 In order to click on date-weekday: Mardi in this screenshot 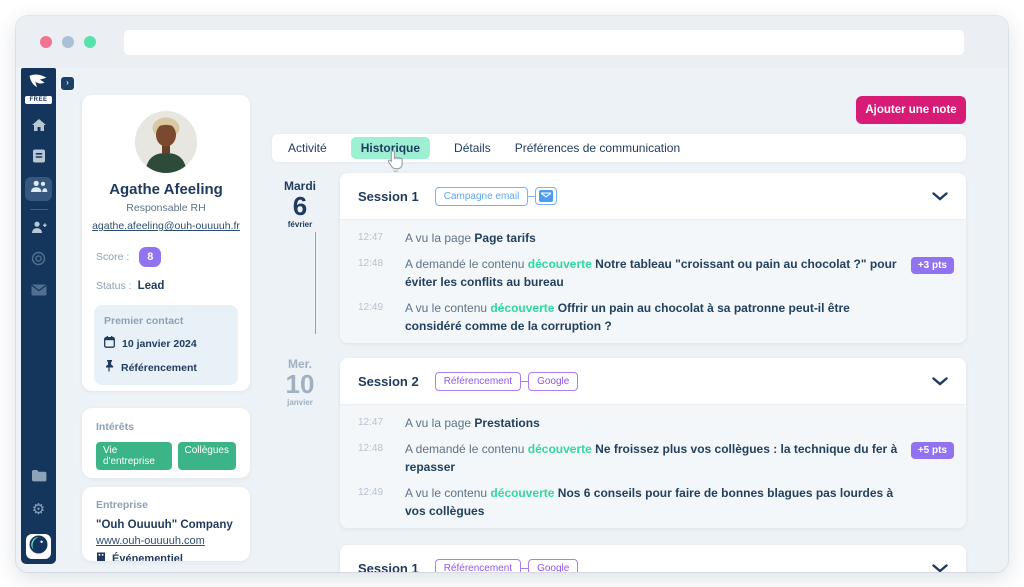, I will do `click(299, 186)`.